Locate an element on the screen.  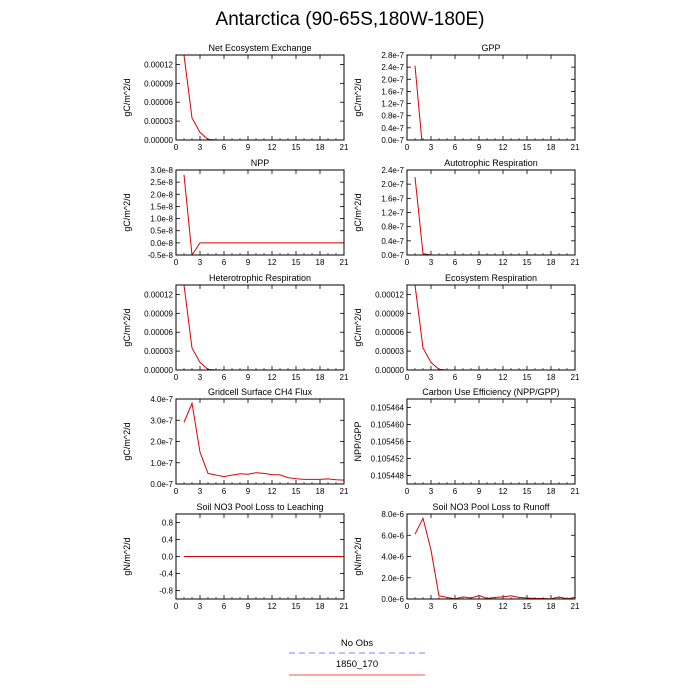
y-tick-label: 2.5e-8 is located at coordinates (161, 182).